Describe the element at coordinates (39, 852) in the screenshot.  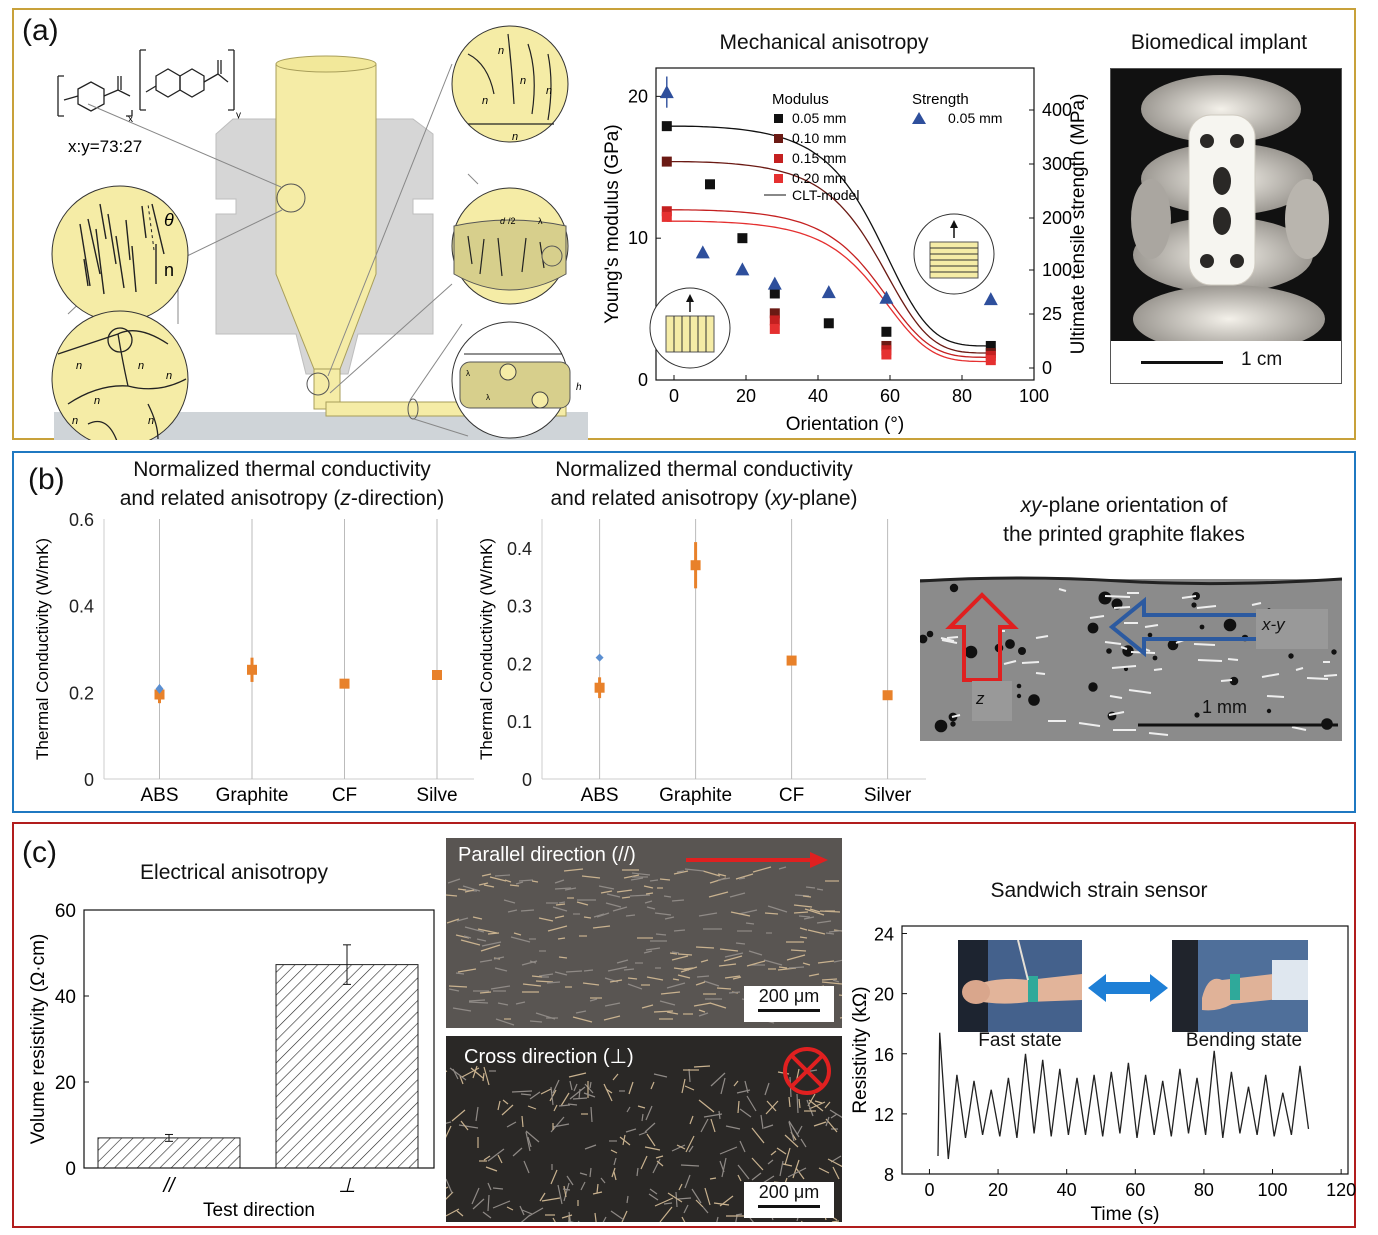
I see `panel-c-label: (c)` at that location.